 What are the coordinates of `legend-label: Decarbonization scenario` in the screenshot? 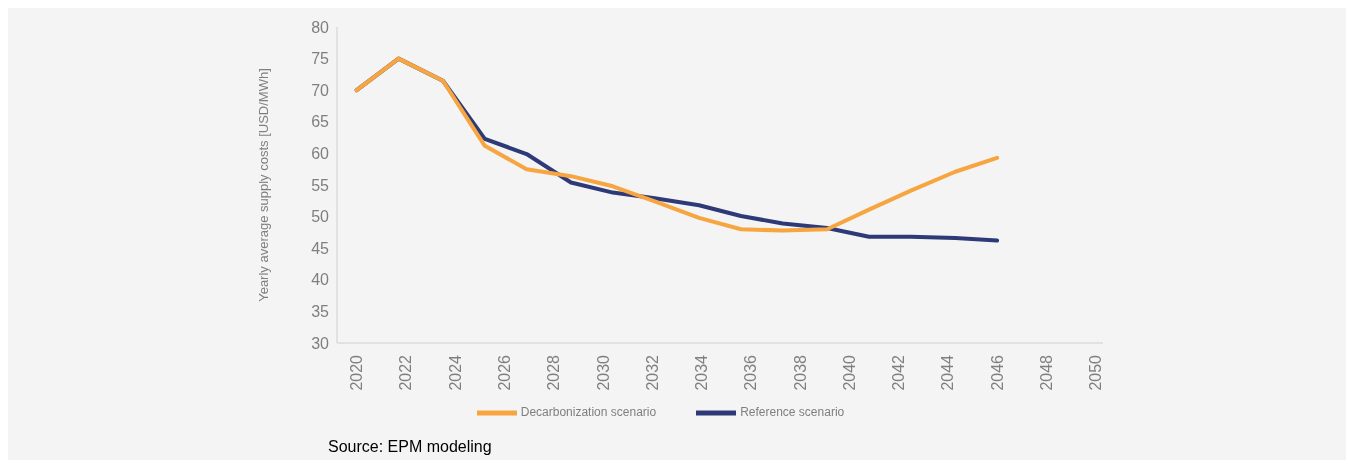 It's located at (588, 412).